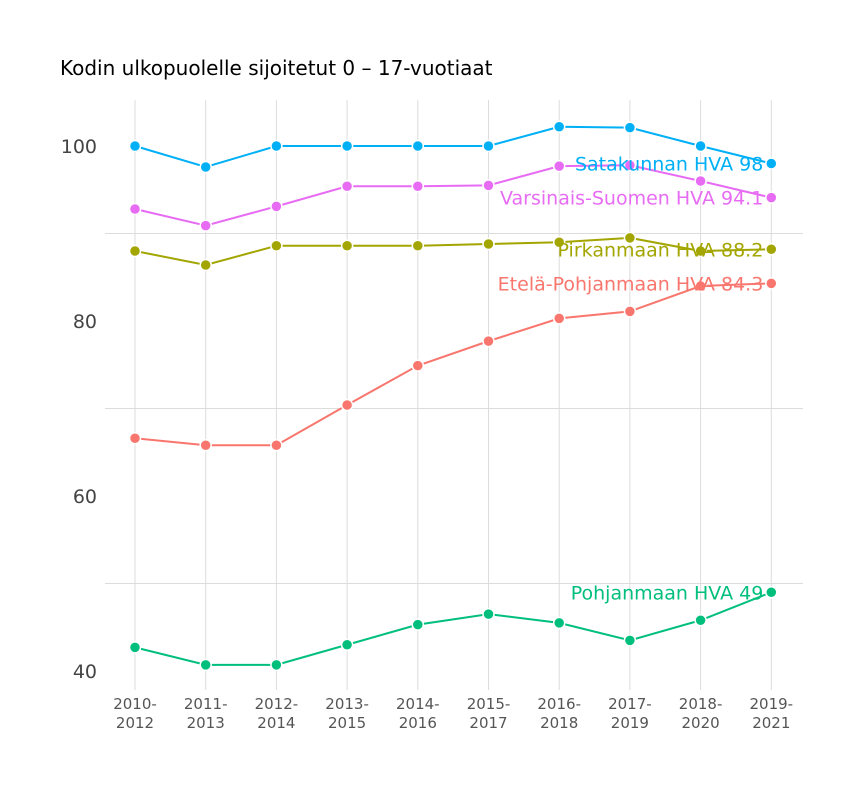 Image resolution: width=864 pixels, height=792 pixels. I want to click on x-tick-label: 2017, so click(488, 723).